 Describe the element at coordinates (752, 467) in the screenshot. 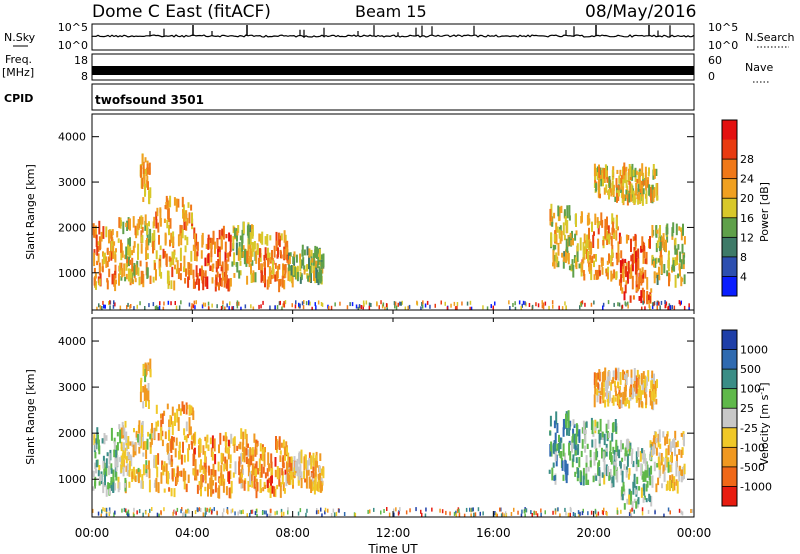

I see `colorbar-tick-label: -500` at that location.